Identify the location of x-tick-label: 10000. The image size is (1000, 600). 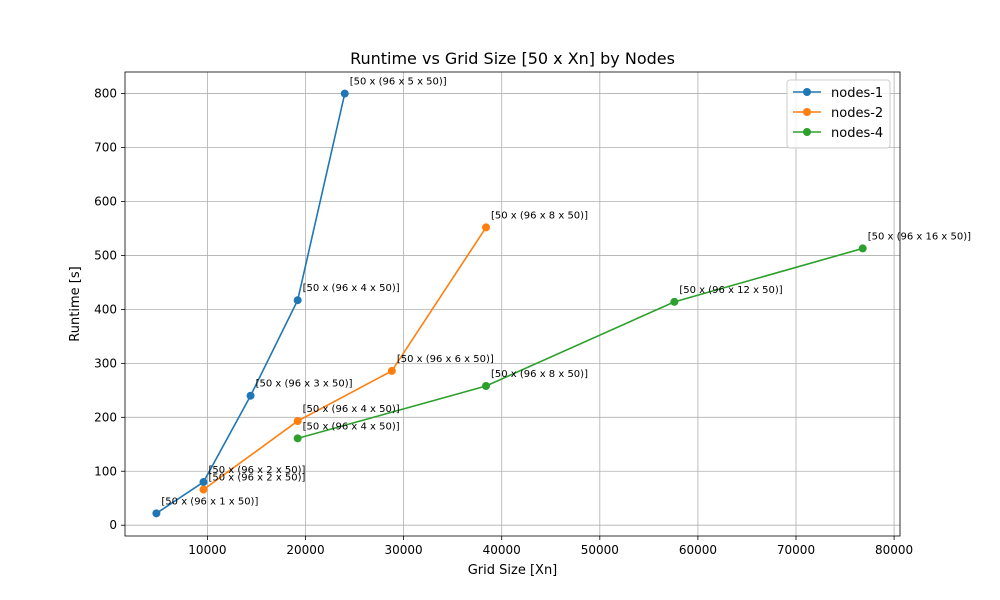
(207, 550).